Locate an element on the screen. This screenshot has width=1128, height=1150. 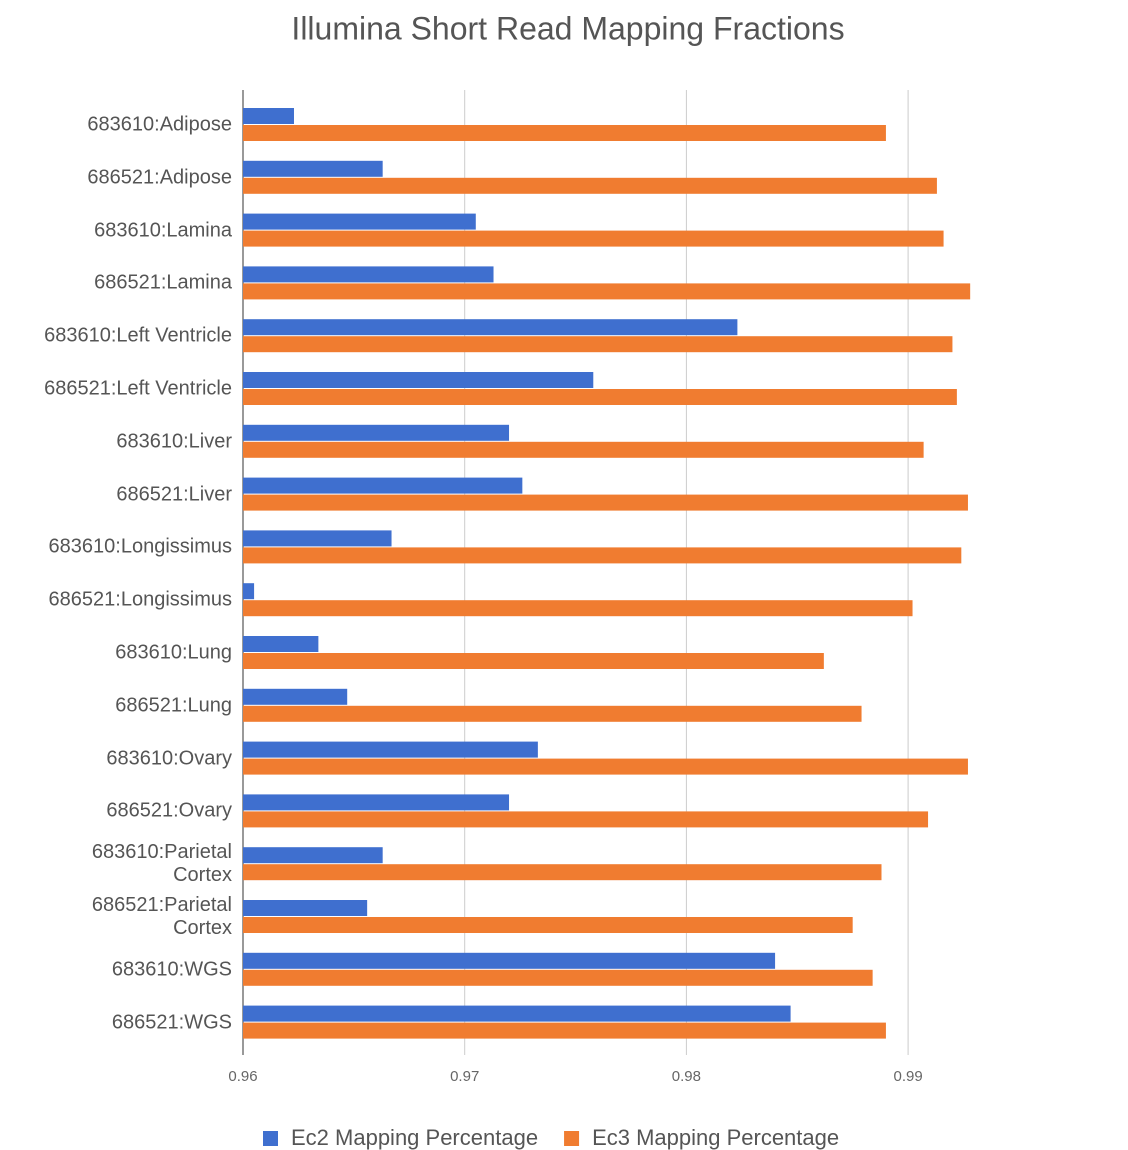
y-tick-label: 686521:Lamina is located at coordinates (163, 282).